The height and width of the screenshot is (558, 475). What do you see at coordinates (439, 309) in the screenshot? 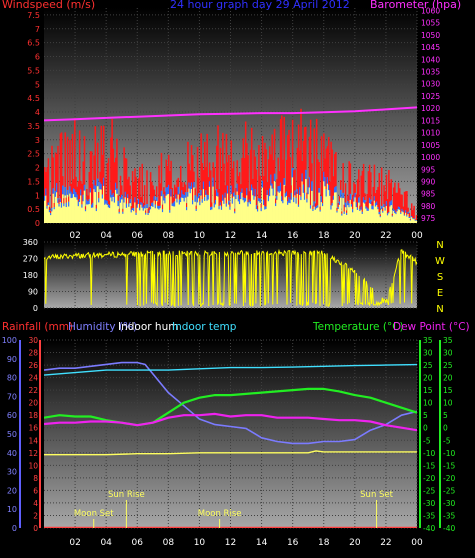
I see `compass-label: N` at bounding box center [439, 309].